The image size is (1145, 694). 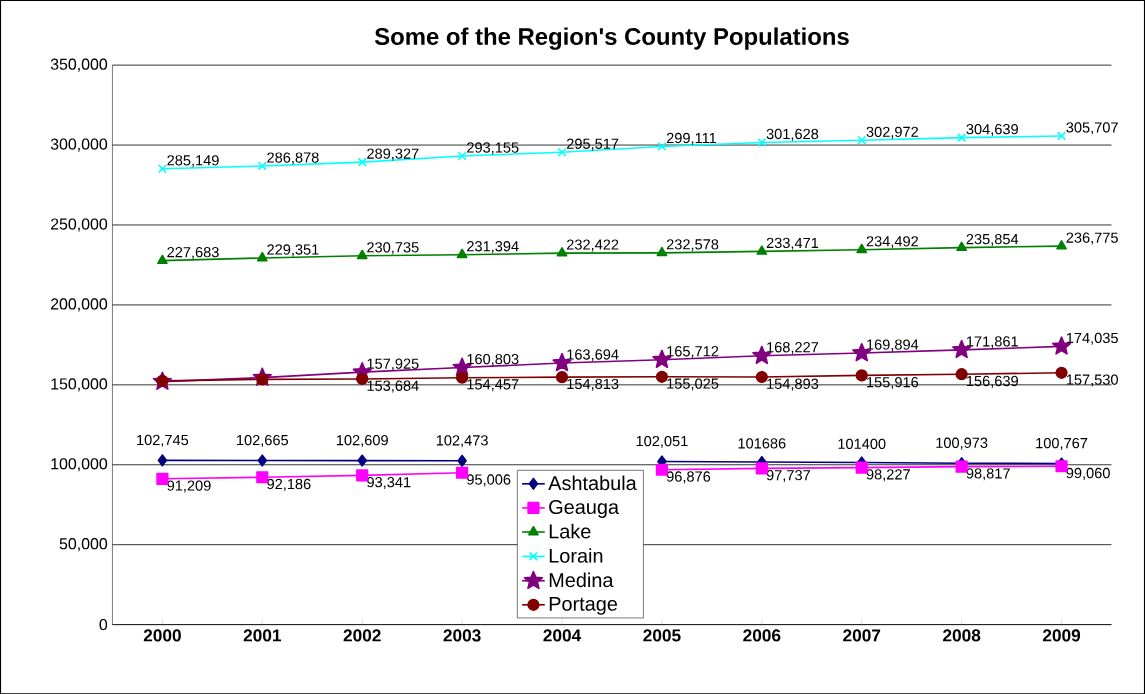 I want to click on data-label: 95,006, so click(x=489, y=480).